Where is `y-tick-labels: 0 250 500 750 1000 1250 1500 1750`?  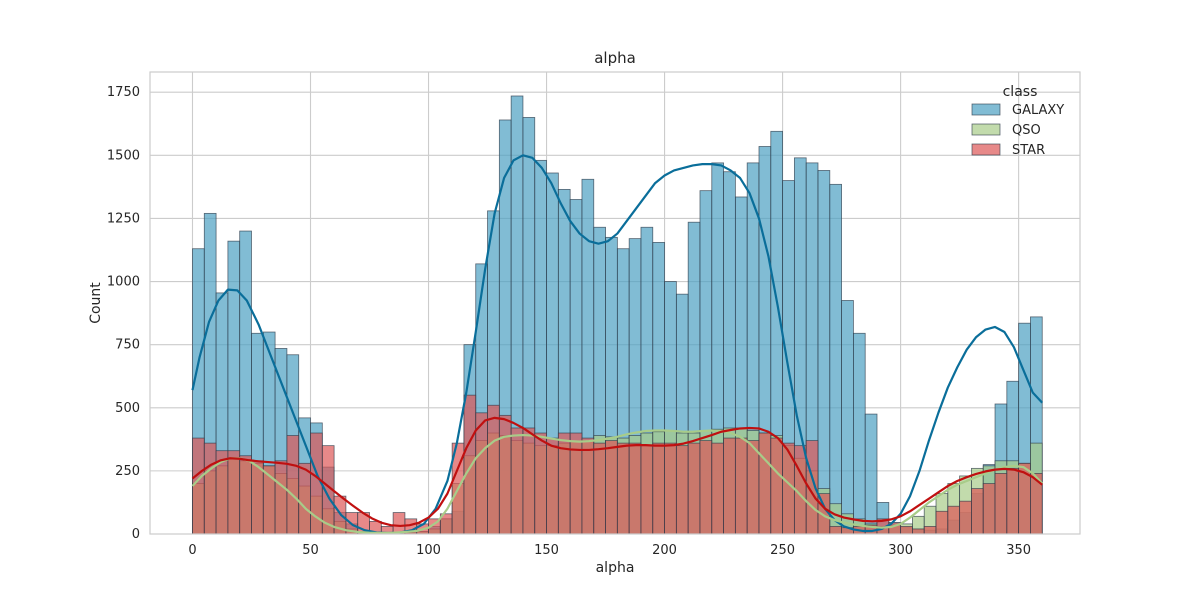 y-tick-labels: 0 250 500 750 1000 1250 1500 1750 is located at coordinates (123, 313).